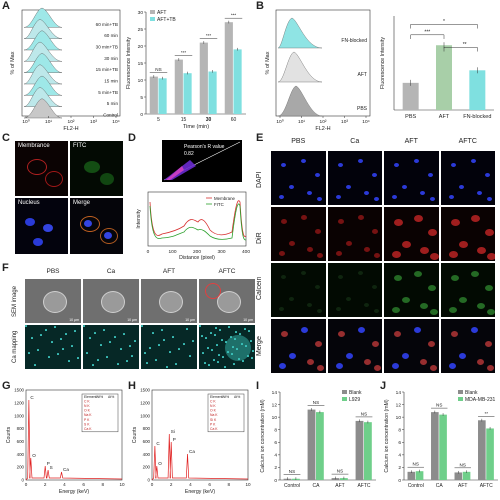 The width and height of the screenshot is (500, 500). I want to click on eds-x-tick-label: 10, so click(122, 484).